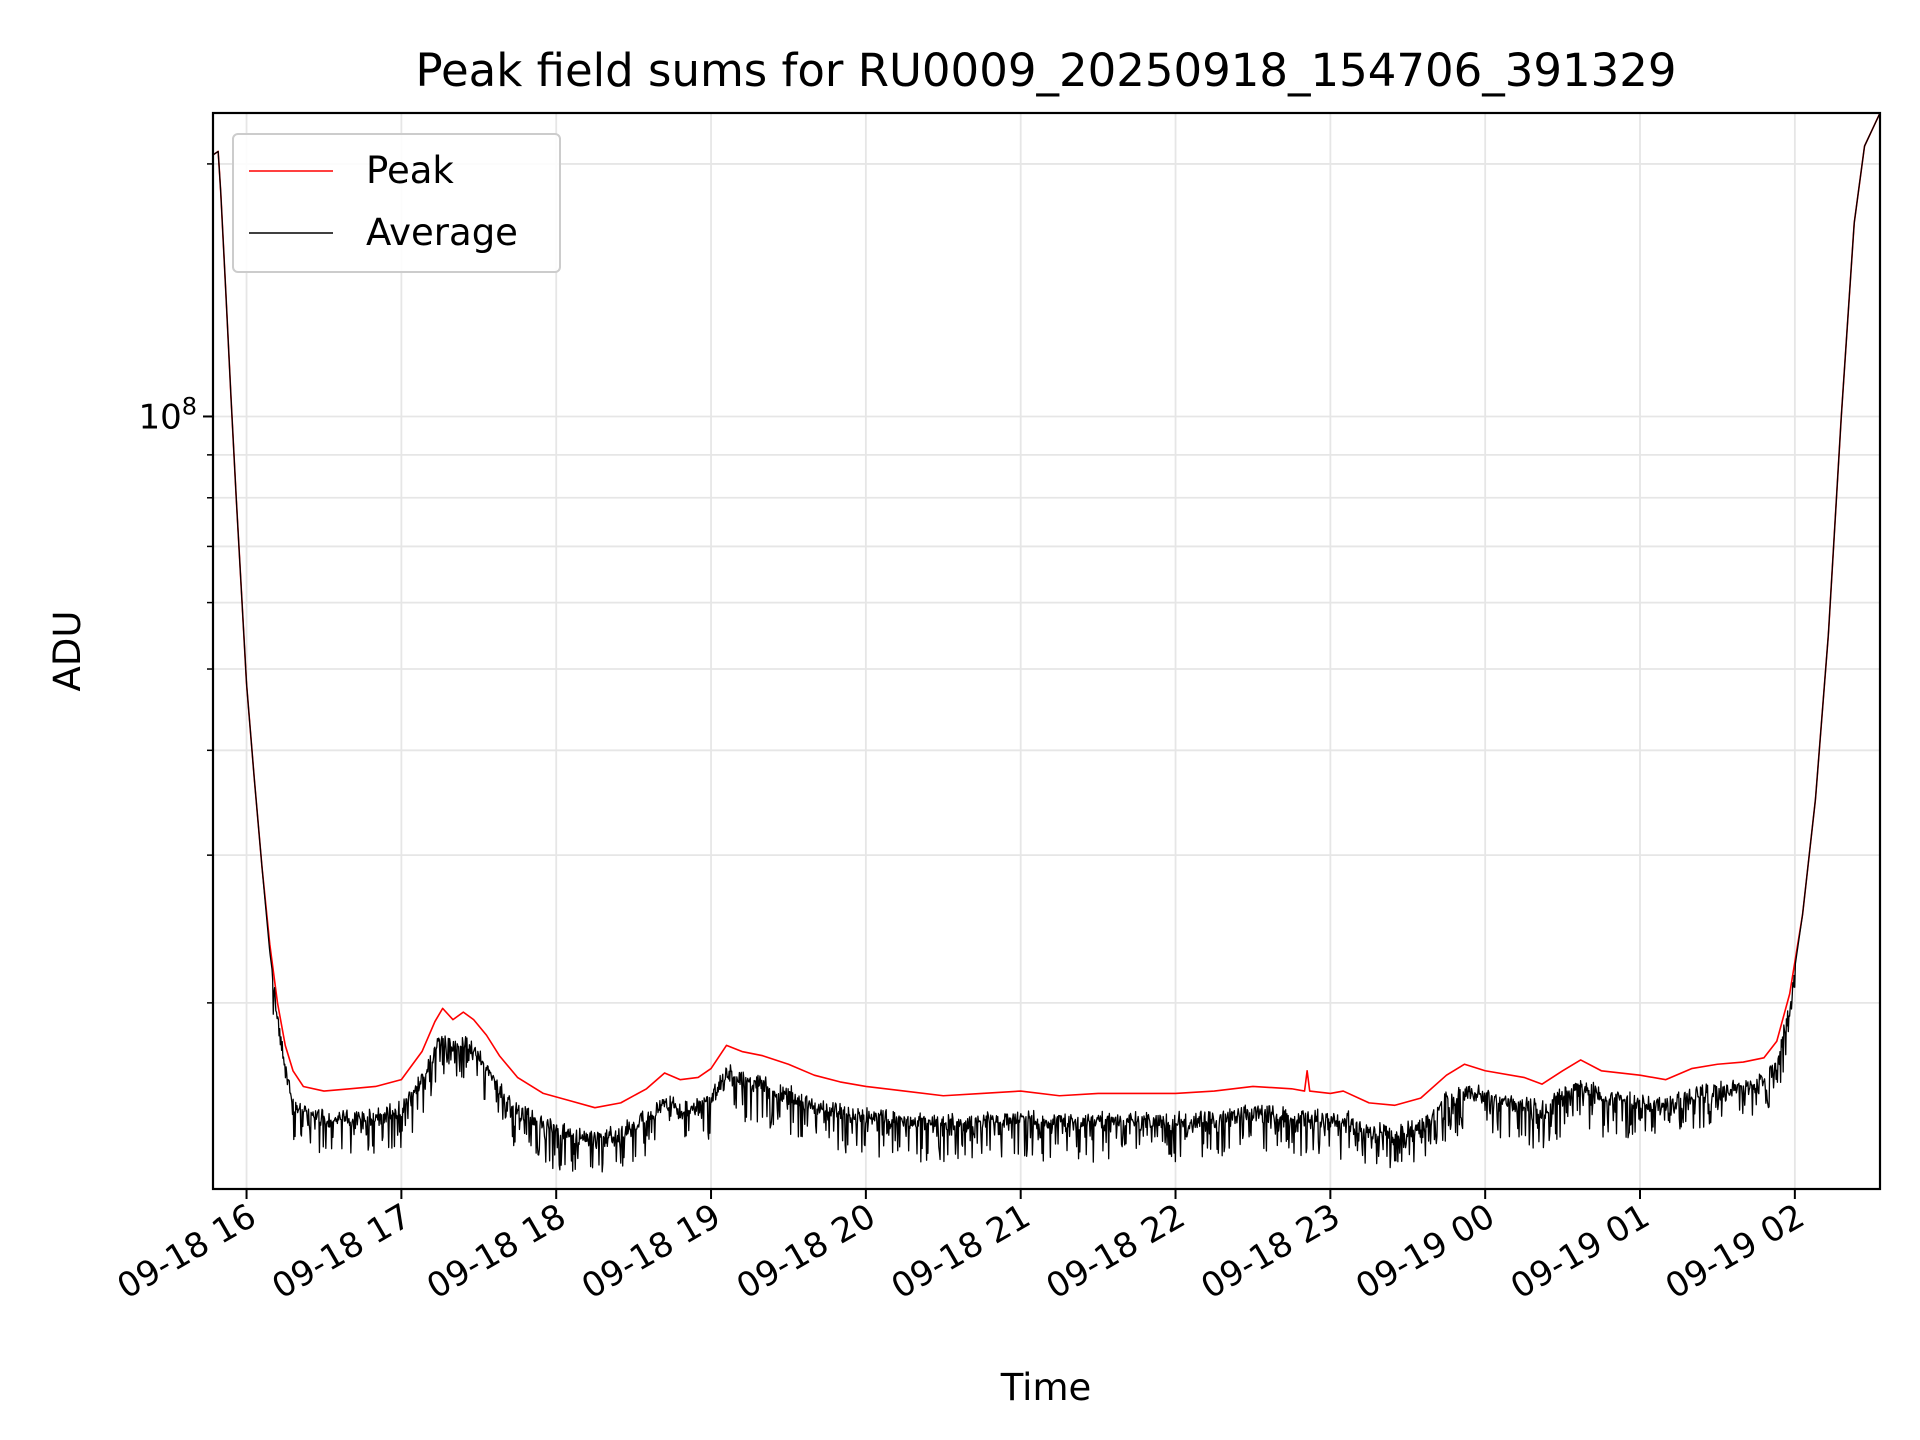 This screenshot has width=1920, height=1440. I want to click on legend-box, so click(396, 203).